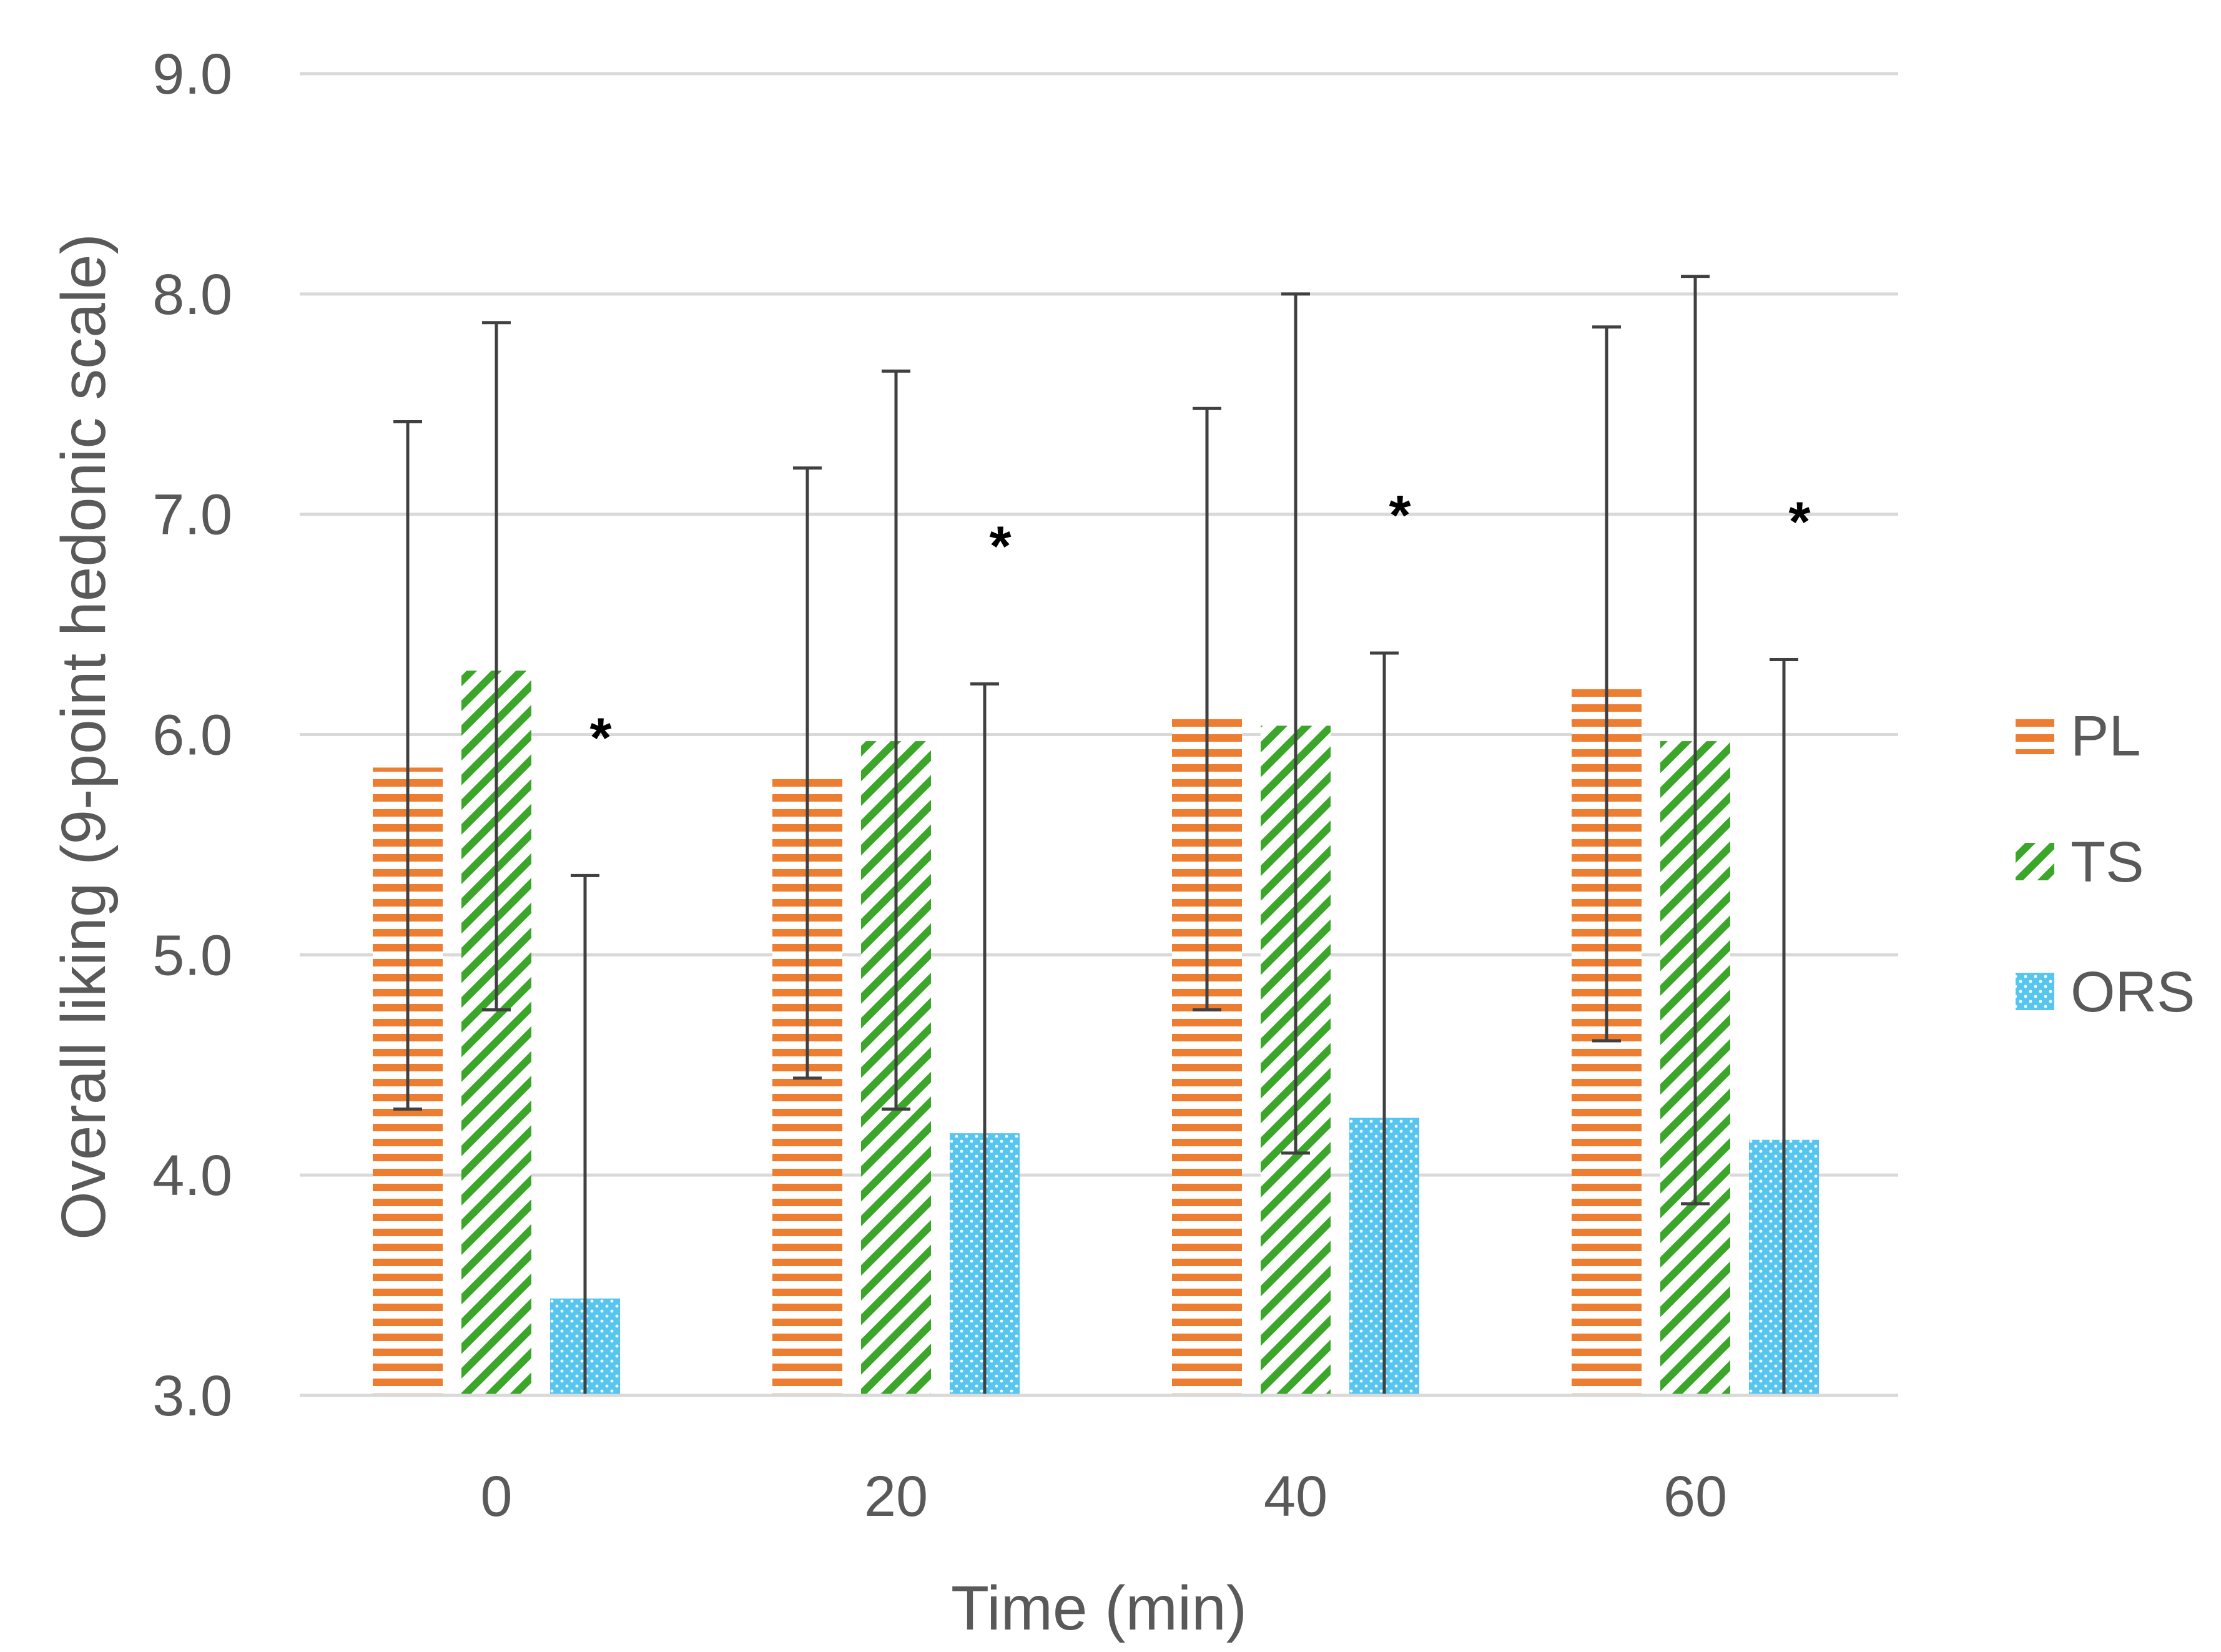  I want to click on y-tick-label: 3.0, so click(192, 1396).